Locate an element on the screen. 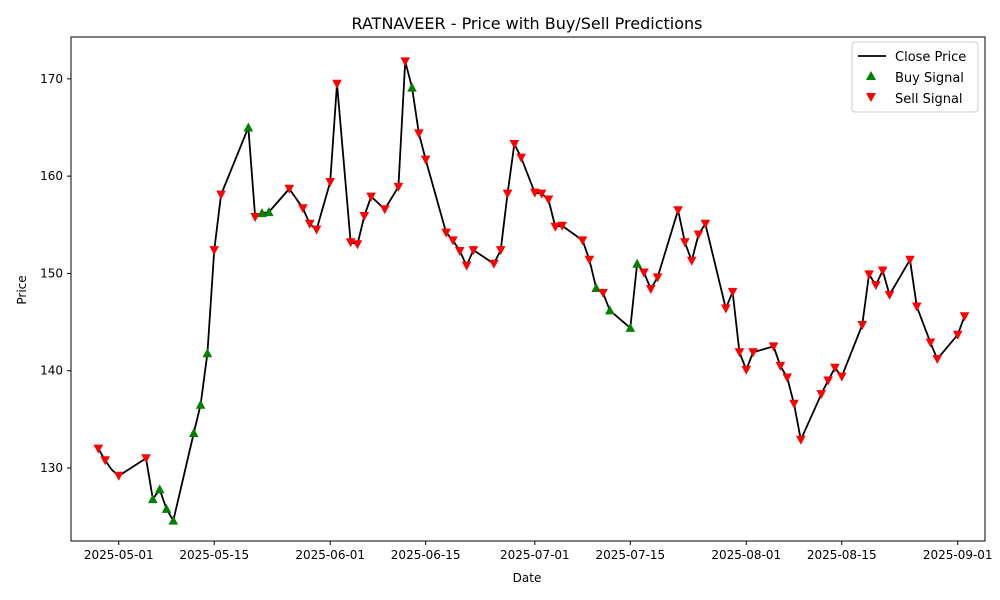 The height and width of the screenshot is (600, 1000). legend: Close Price Buy Signal Sell Signal is located at coordinates (915, 77).